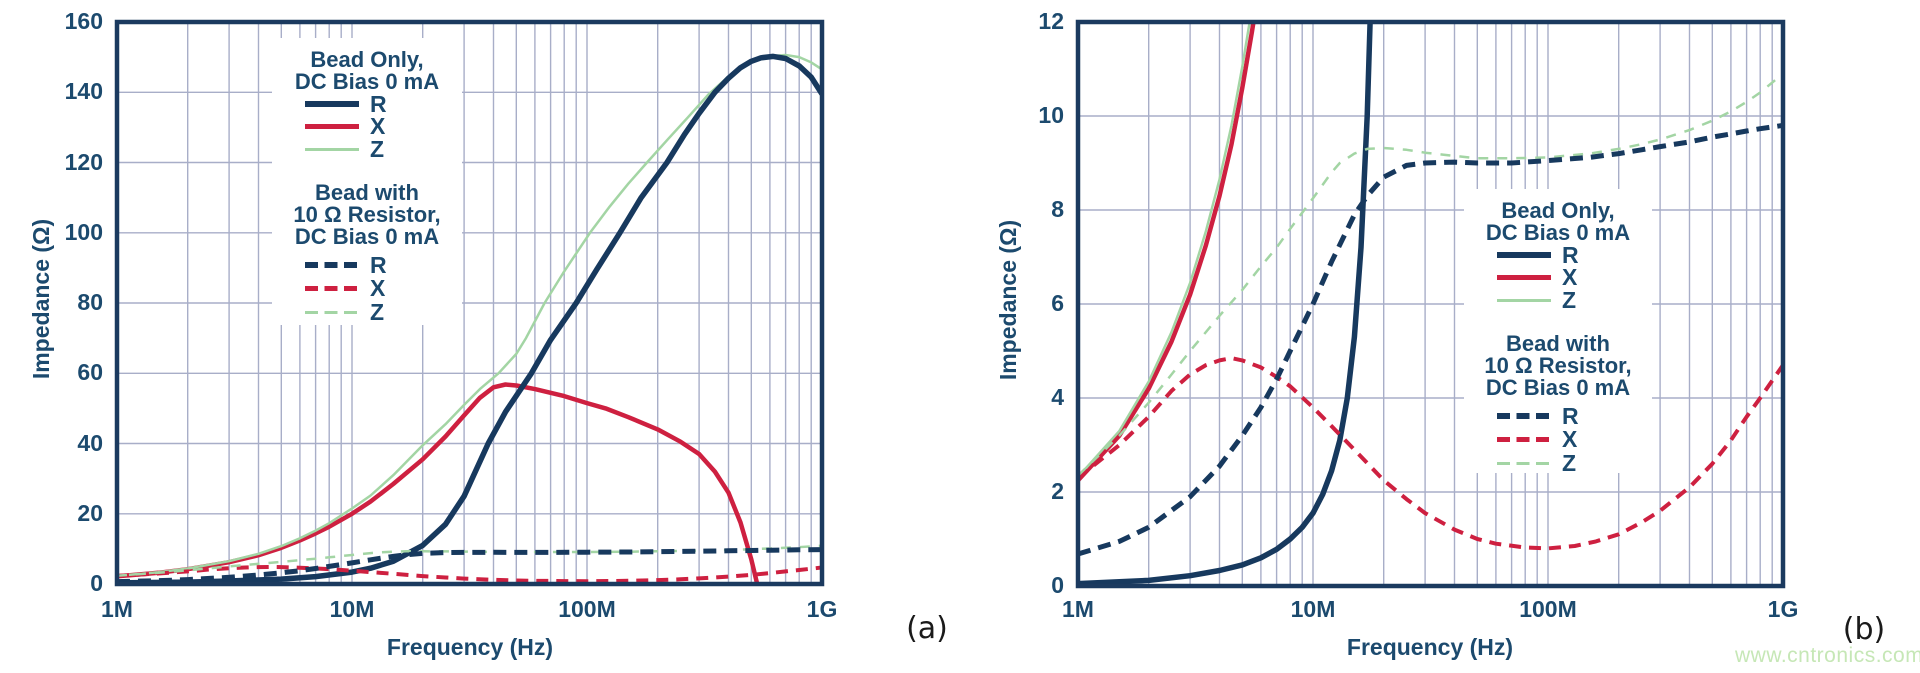  I want to click on chart-b-y-tick-label: 12, so click(1051, 21).